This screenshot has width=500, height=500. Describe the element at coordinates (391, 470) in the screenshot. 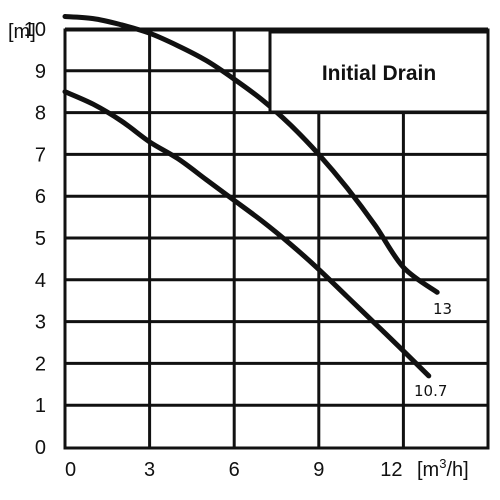

I see `x-tick-label: 12` at that location.